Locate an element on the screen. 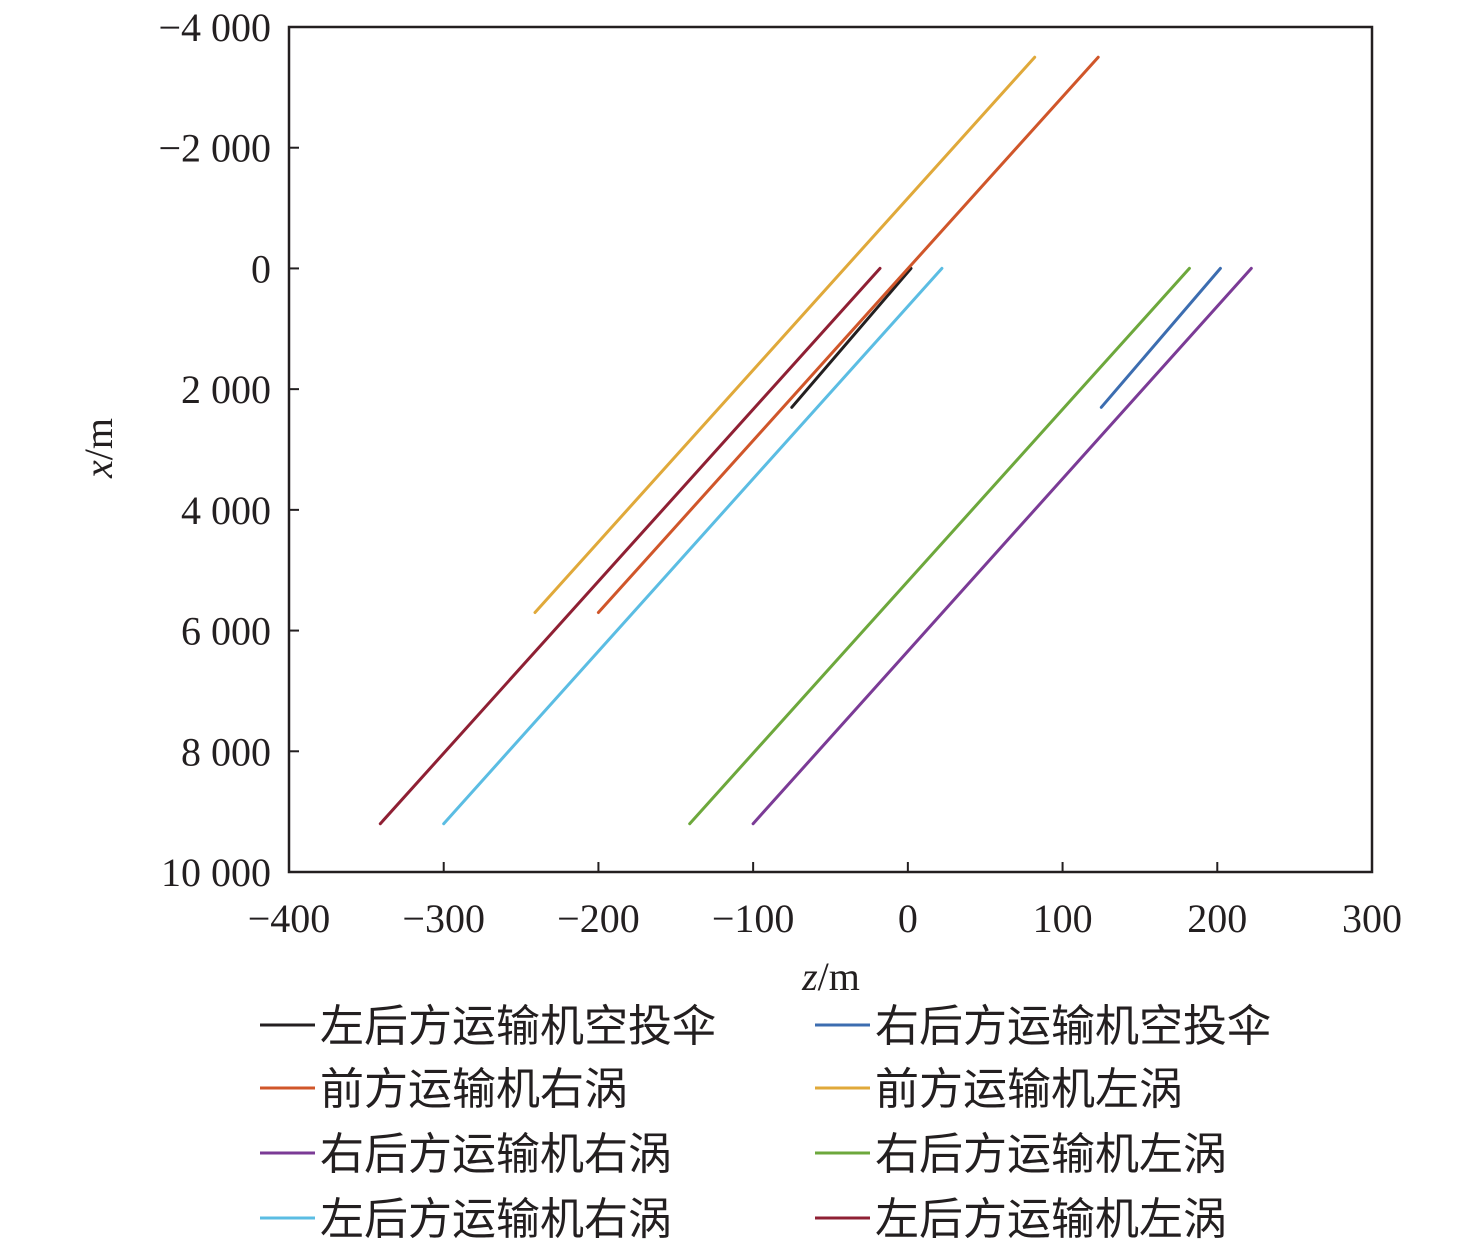  y-tick-label: 6 000 is located at coordinates (226, 631).